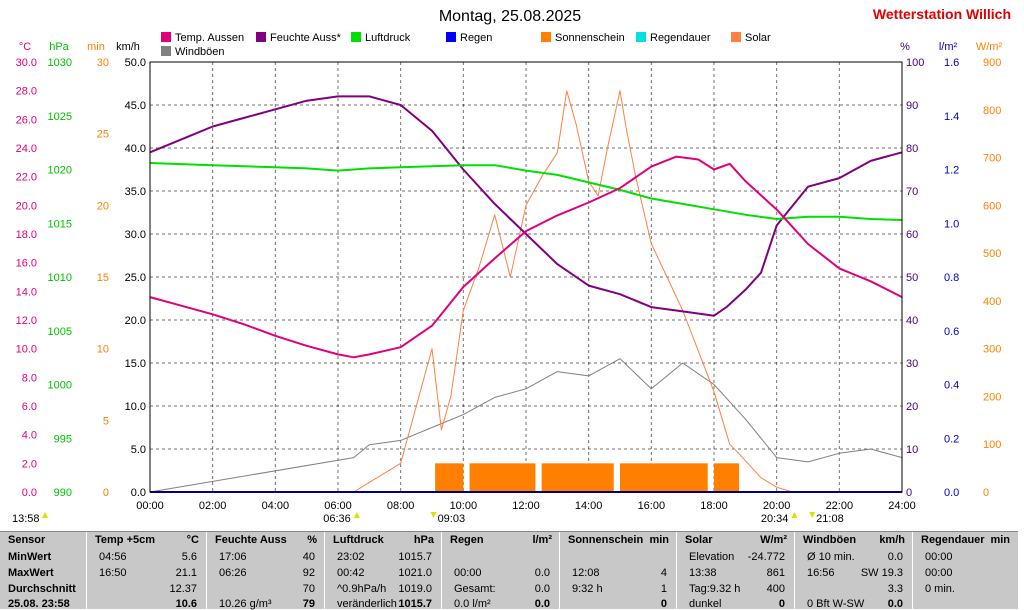  I want to click on stats-cell-value: 70, so click(308, 589).